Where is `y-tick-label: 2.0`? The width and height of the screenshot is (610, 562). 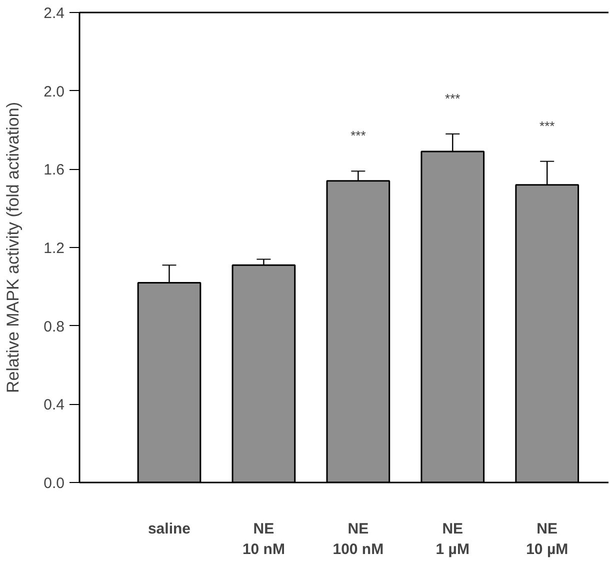
y-tick-label: 2.0 is located at coordinates (54, 91).